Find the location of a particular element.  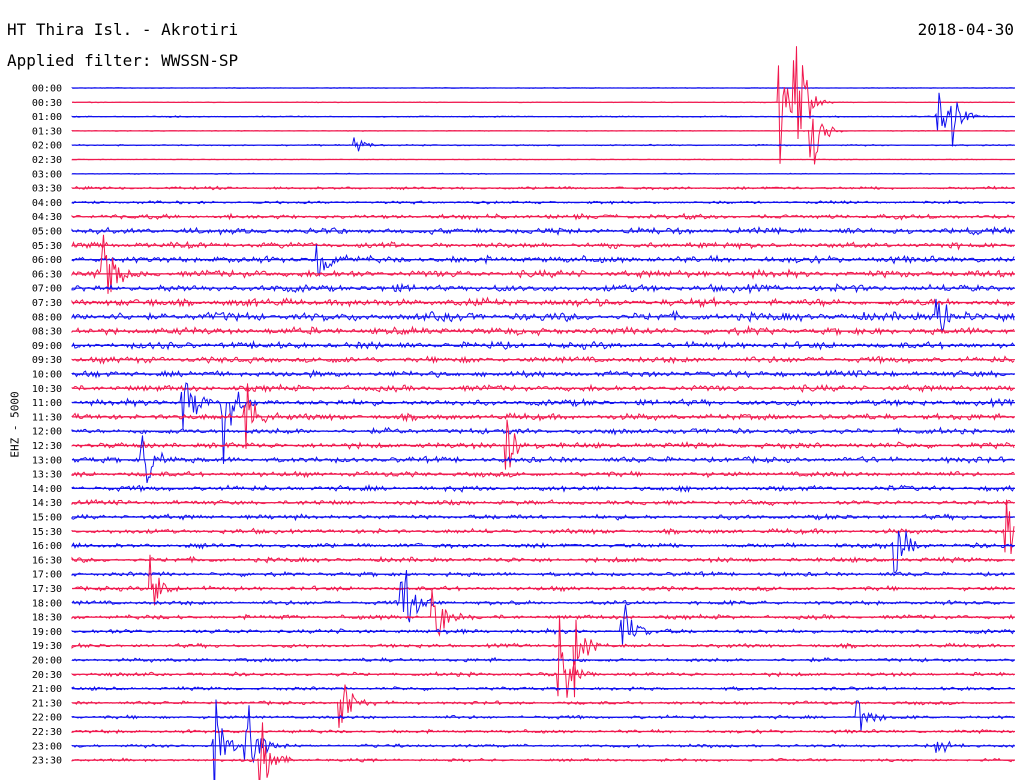

time-tick-label: 02:30 is located at coordinates (47, 160).